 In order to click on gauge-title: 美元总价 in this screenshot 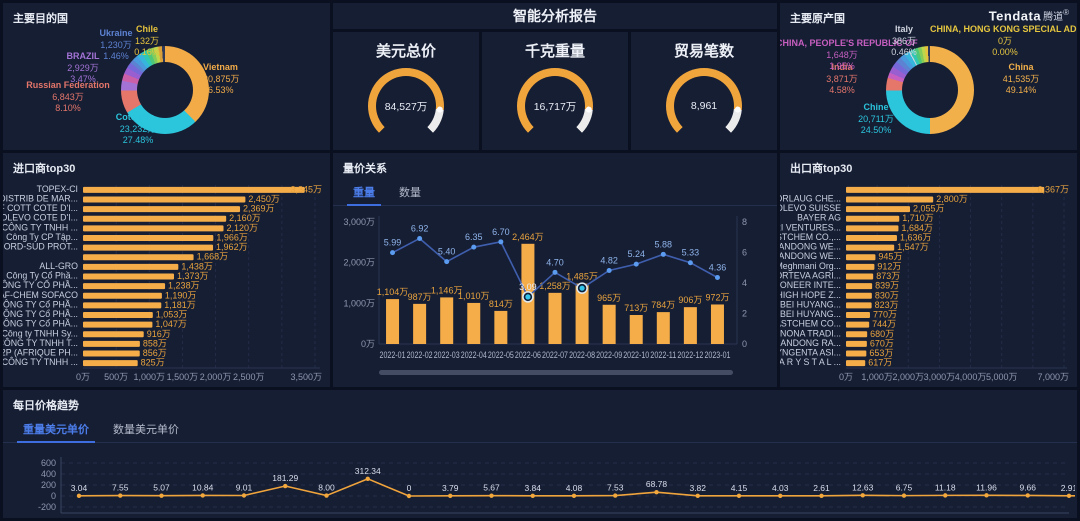, I will do `click(405, 51)`.